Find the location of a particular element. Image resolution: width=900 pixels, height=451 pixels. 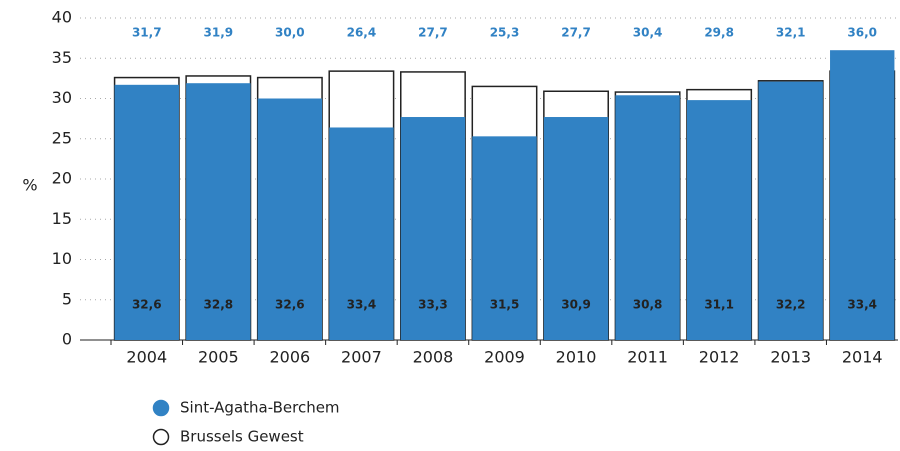

value-label: 33,3 is located at coordinates (433, 305).